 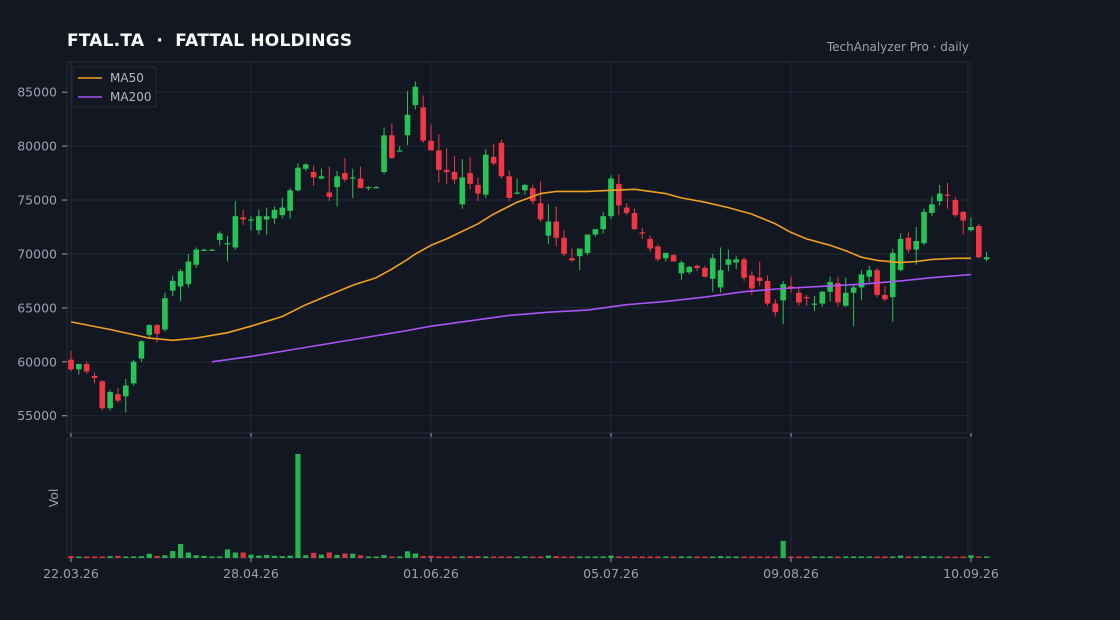 I want to click on chart-title: FTAL.TA · FATTAL HOLDINGS, so click(x=210, y=41).